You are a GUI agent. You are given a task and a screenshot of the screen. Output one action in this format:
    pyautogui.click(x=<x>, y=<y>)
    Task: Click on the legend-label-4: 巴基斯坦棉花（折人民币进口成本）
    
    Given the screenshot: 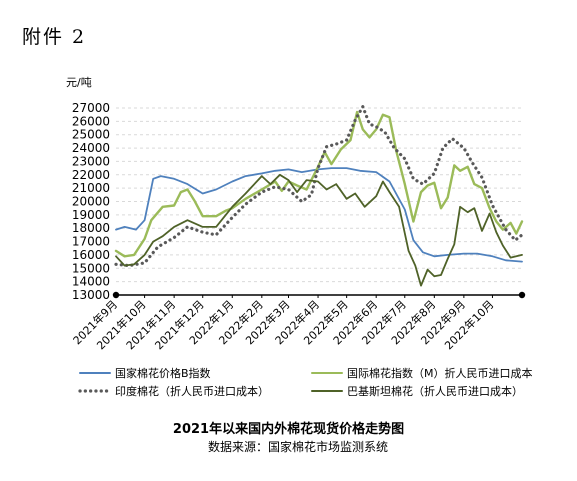 What is the action you would take?
    pyautogui.click(x=435, y=391)
    